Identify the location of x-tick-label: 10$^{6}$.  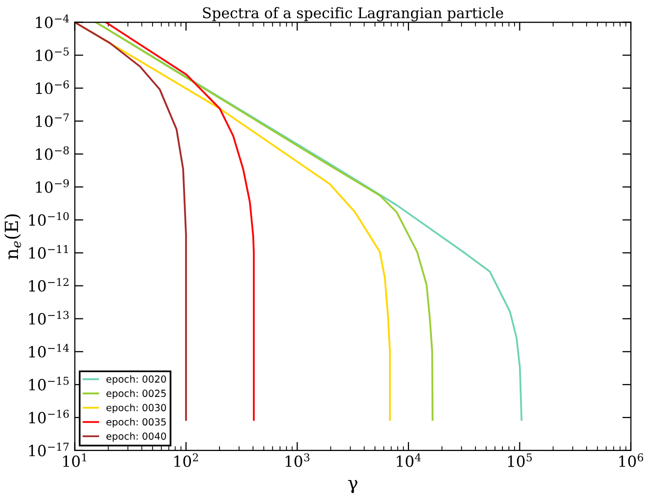
(631, 460).